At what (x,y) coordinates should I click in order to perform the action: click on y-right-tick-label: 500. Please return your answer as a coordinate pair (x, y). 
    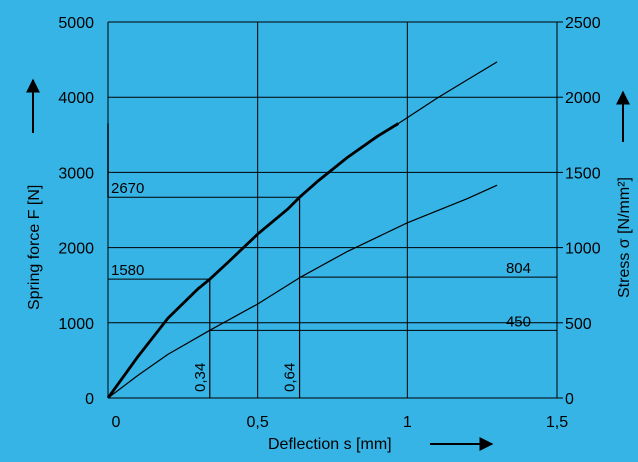
    Looking at the image, I should click on (578, 324).